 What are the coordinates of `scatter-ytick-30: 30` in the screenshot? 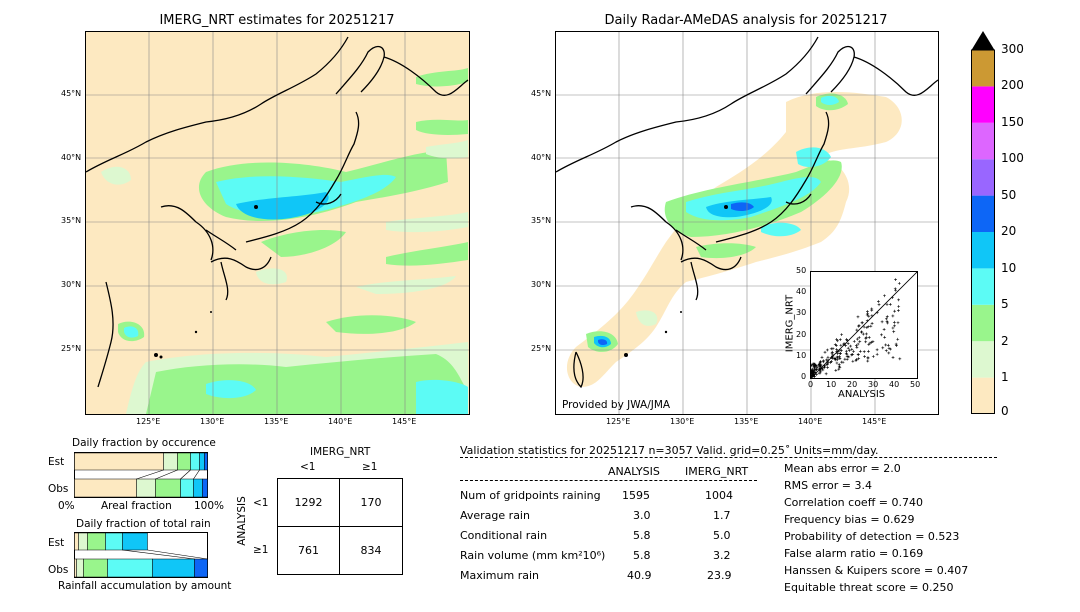 It's located at (801, 312).